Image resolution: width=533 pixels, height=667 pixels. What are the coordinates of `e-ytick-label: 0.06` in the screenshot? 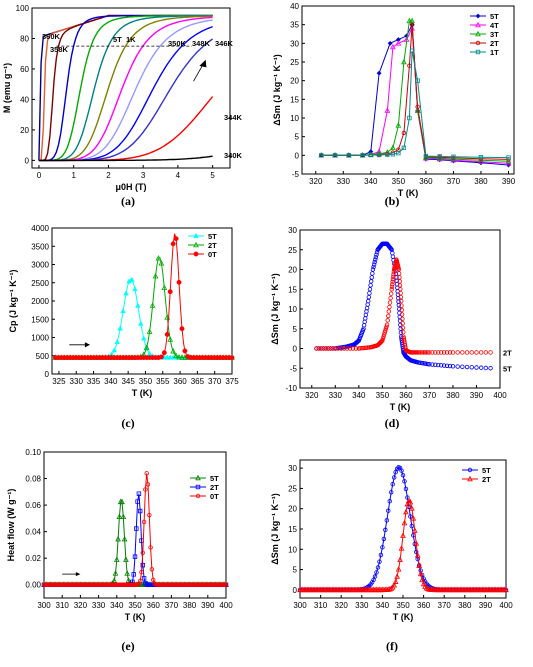 It's located at (33, 505).